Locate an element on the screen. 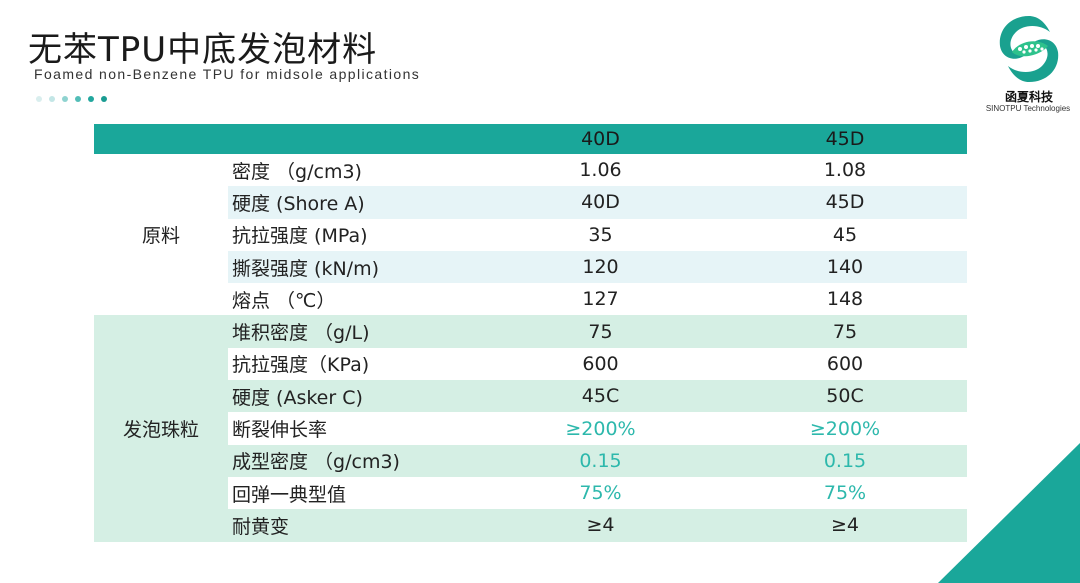  property-cell: 回弹一典型值 is located at coordinates (353, 493).